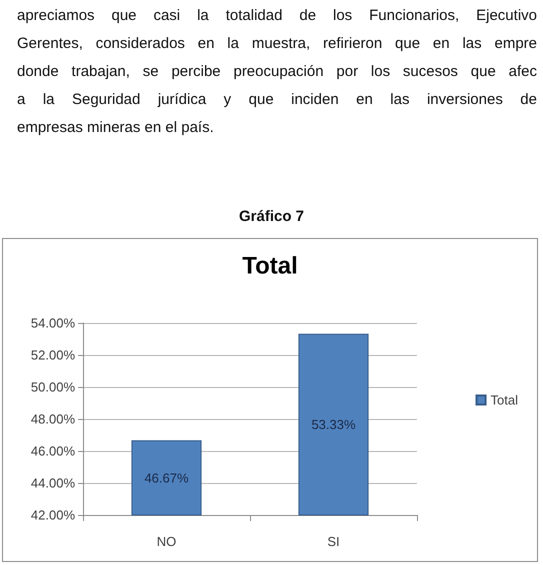 This screenshot has height=565, width=543. Describe the element at coordinates (166, 541) in the screenshot. I see `x-tick-label: NO` at that location.